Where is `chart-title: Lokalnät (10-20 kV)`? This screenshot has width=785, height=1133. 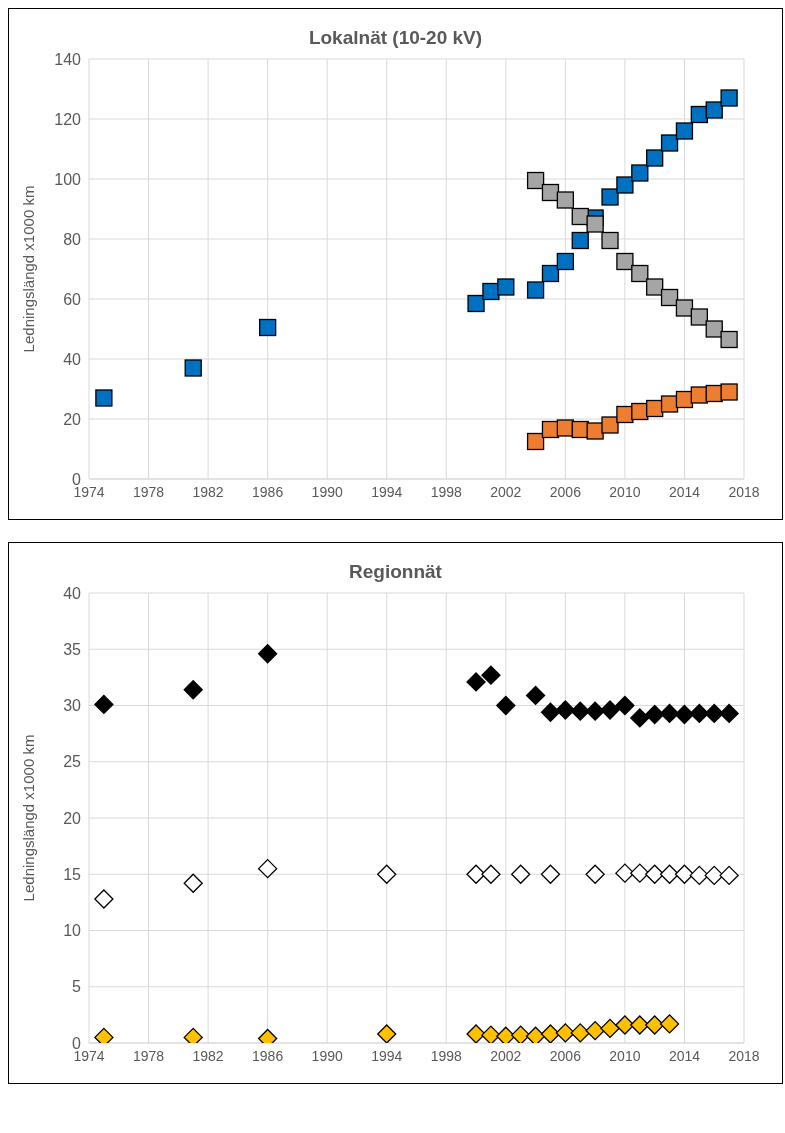 chart-title: Lokalnät (10-20 kV) is located at coordinates (395, 37).